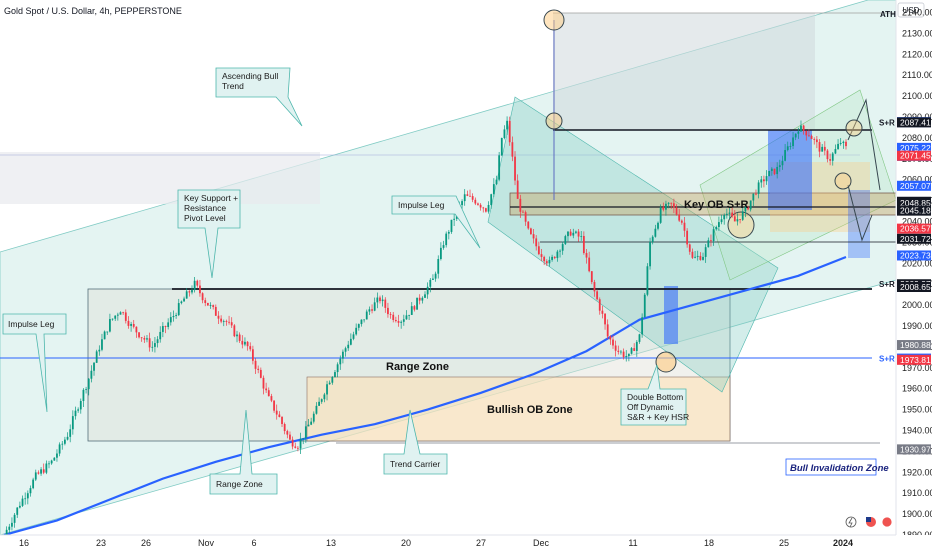 The width and height of the screenshot is (932, 555). I want to click on sr-level-label: S+R, so click(887, 359).